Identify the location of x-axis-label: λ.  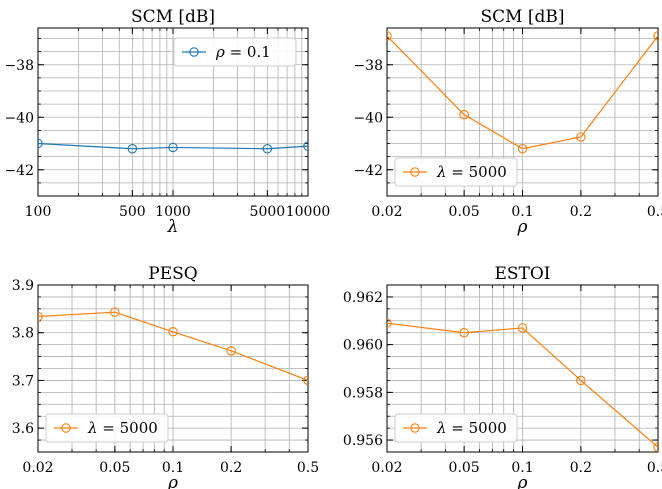
(173, 227).